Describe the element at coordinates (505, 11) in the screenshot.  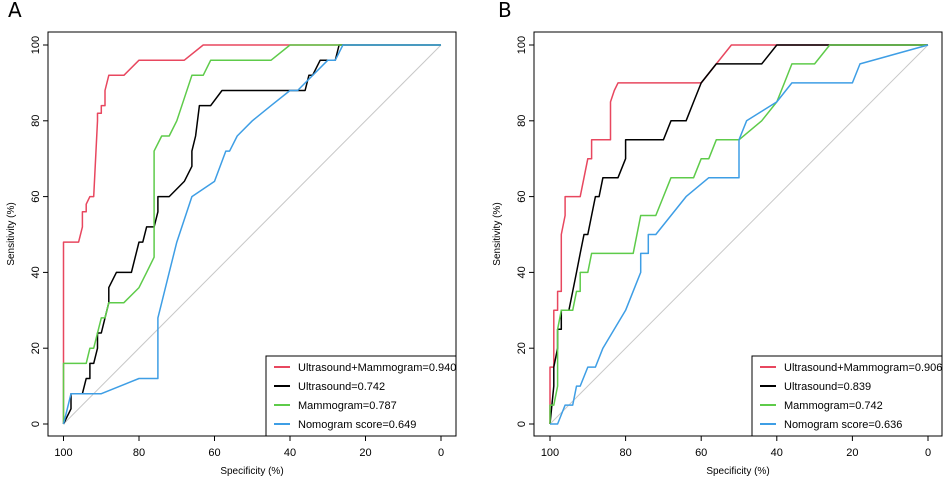
I see `panel-letter-b: B` at that location.